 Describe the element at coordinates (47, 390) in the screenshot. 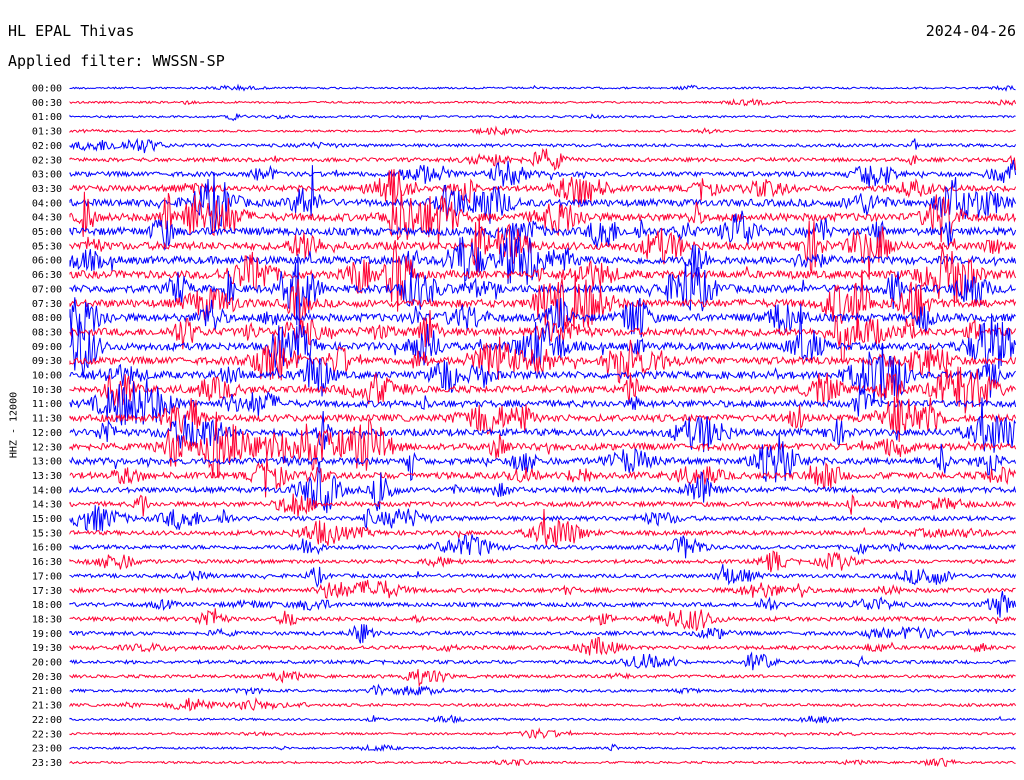

I see `time-tick: 10:30` at that location.